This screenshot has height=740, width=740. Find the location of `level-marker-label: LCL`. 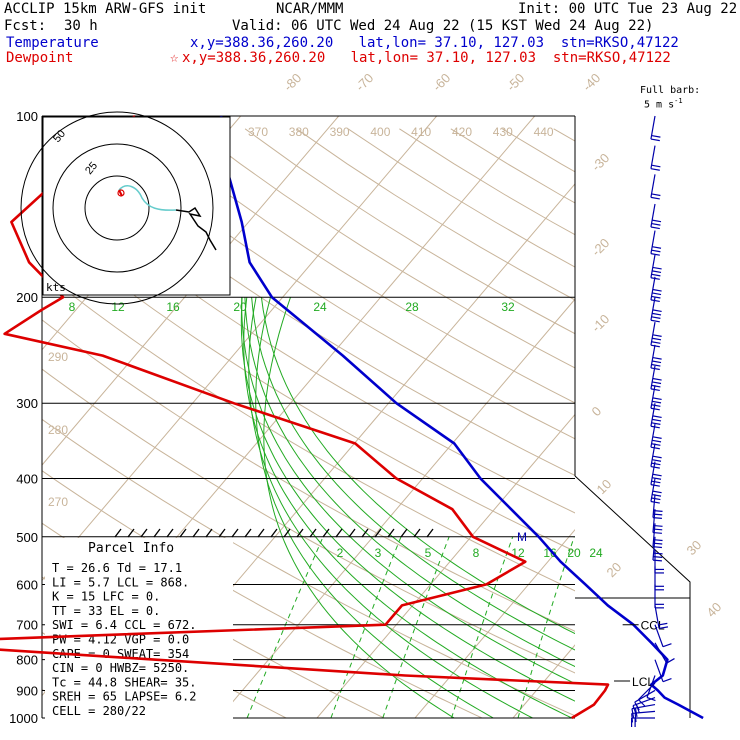

level-marker-label: LCL is located at coordinates (643, 682).